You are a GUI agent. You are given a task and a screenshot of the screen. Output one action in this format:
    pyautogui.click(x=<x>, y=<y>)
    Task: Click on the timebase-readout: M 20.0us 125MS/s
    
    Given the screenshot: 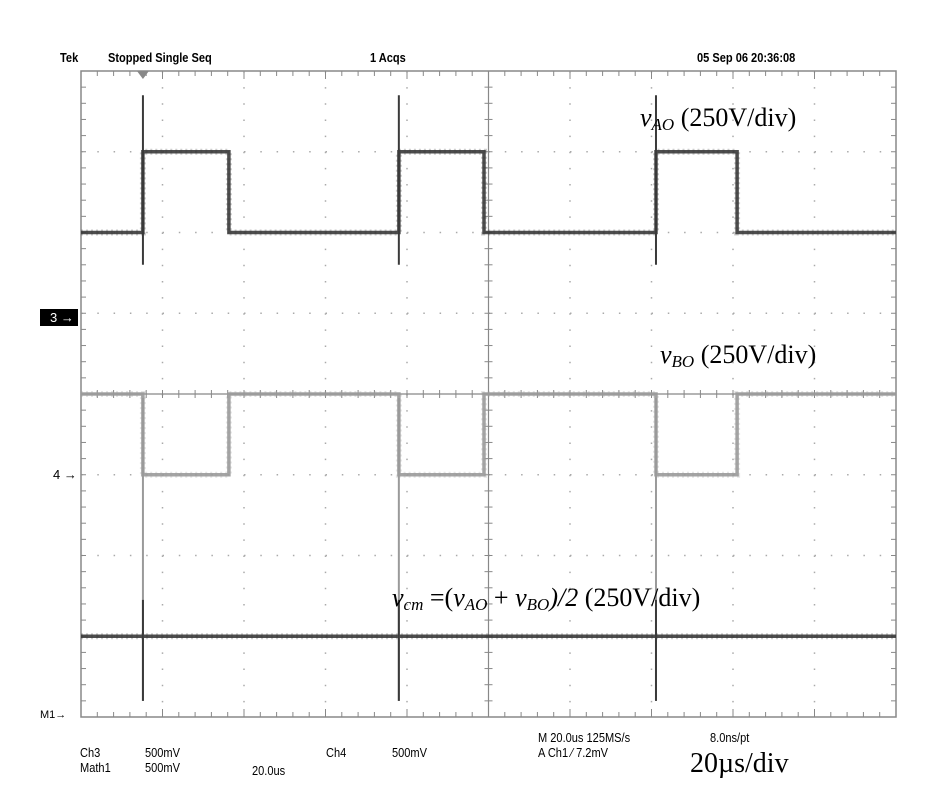 What is the action you would take?
    pyautogui.click(x=584, y=737)
    